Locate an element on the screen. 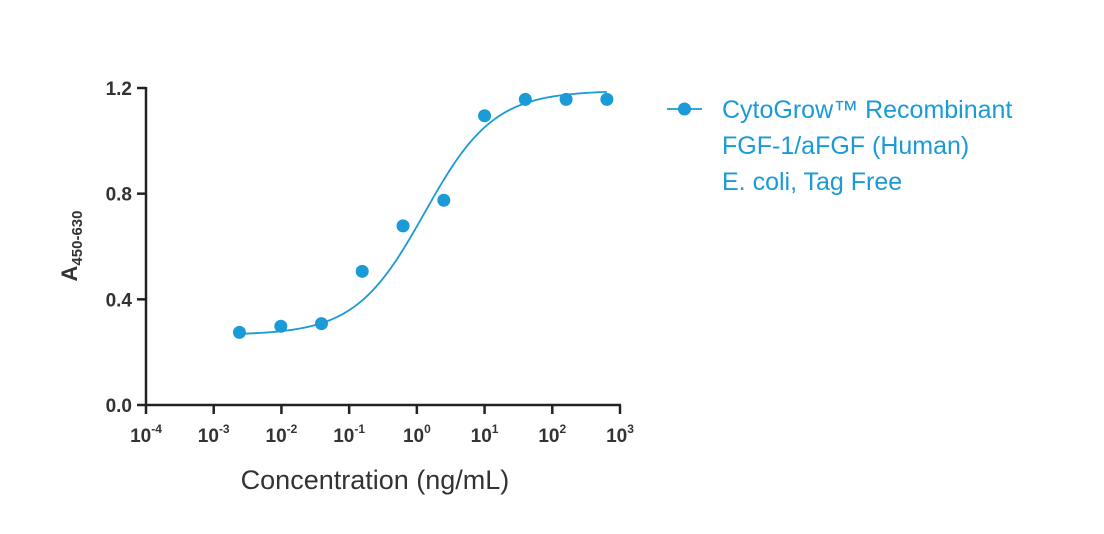 The height and width of the screenshot is (534, 1104). y-axis-title-subscript: 450-630 is located at coordinates (77, 238).